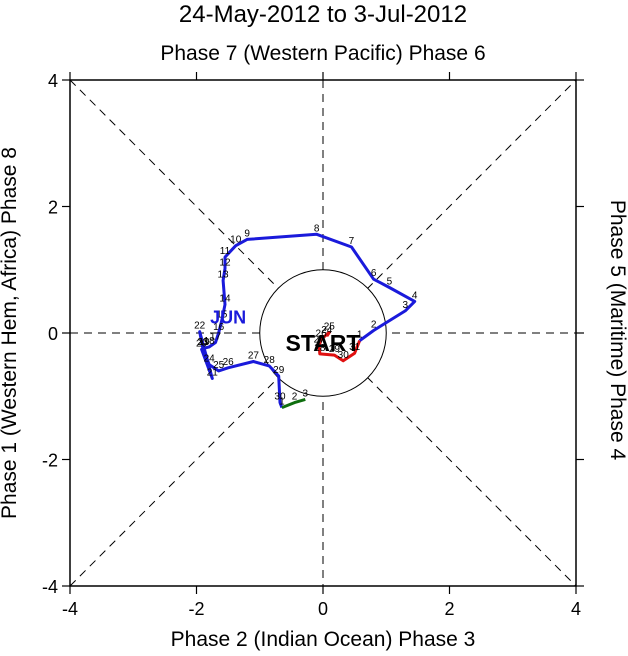 This screenshot has width=628, height=656. What do you see at coordinates (210, 341) in the screenshot?
I see `day-label: 18` at bounding box center [210, 341].